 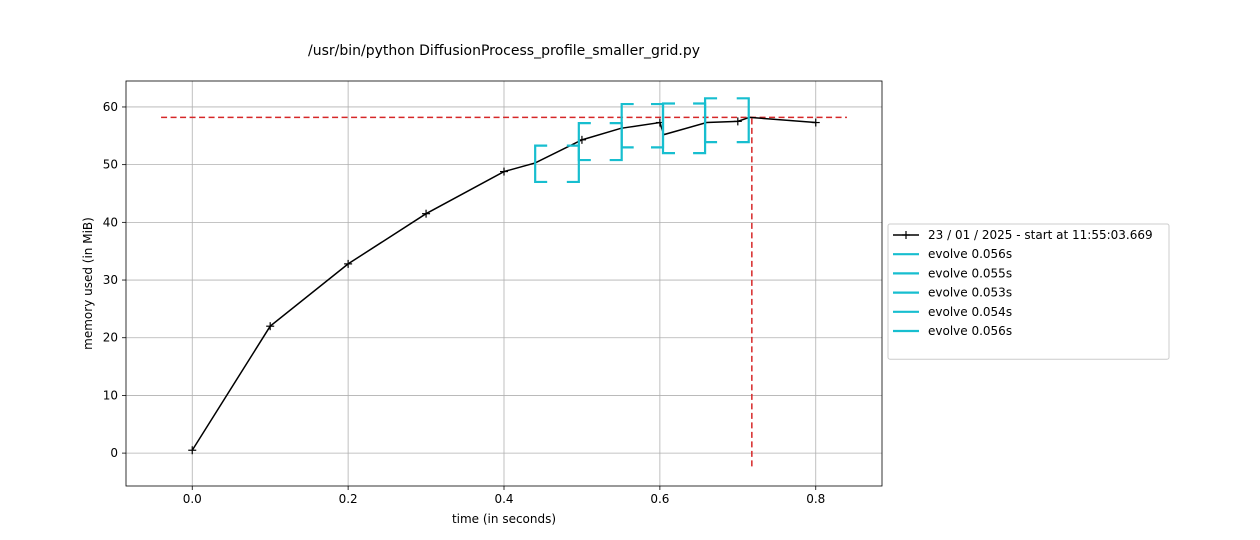 What do you see at coordinates (348, 499) in the screenshot?
I see `x-tick-label: 0.2` at bounding box center [348, 499].